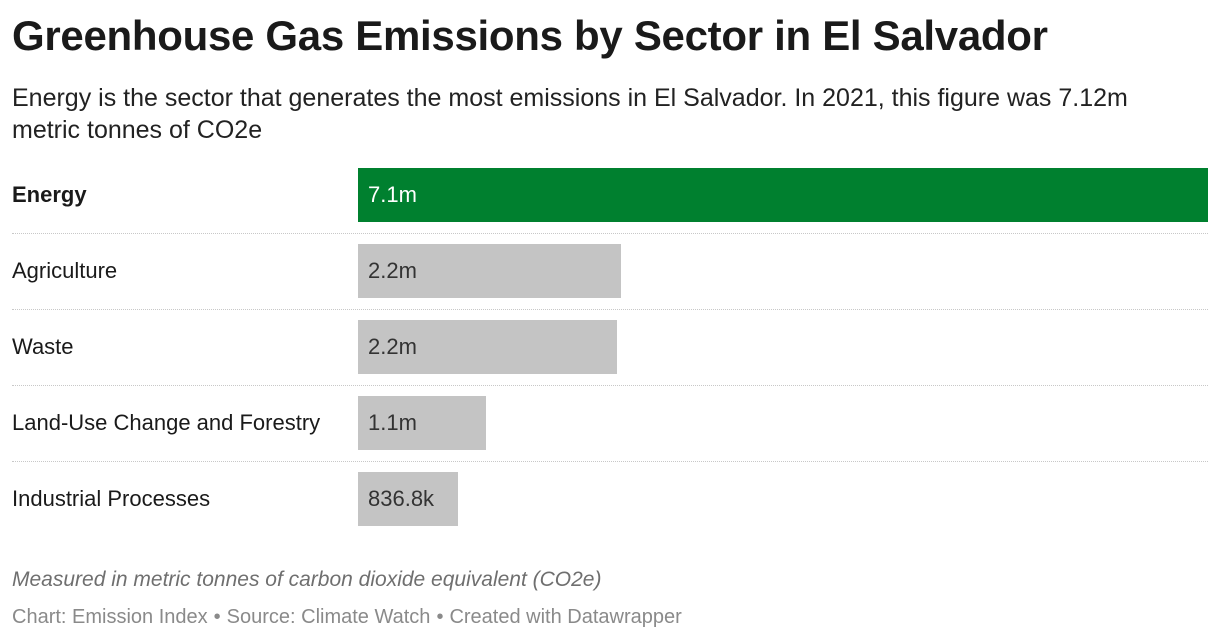  I want to click on source-credit: Source: Climate Watch, so click(328, 617).